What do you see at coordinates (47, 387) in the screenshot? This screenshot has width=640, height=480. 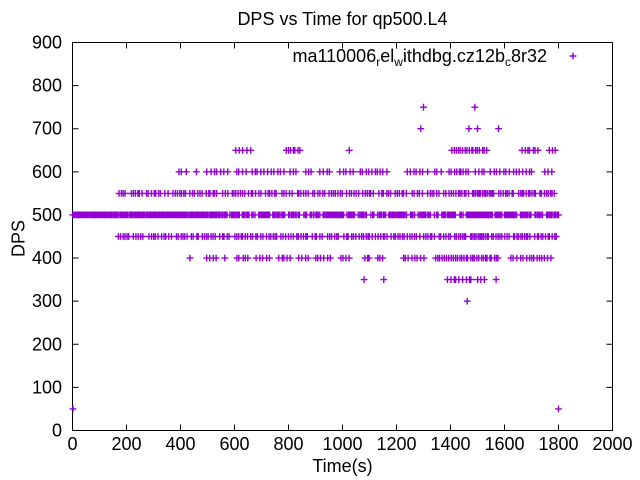 I see `y-tick-label: 100` at bounding box center [47, 387].